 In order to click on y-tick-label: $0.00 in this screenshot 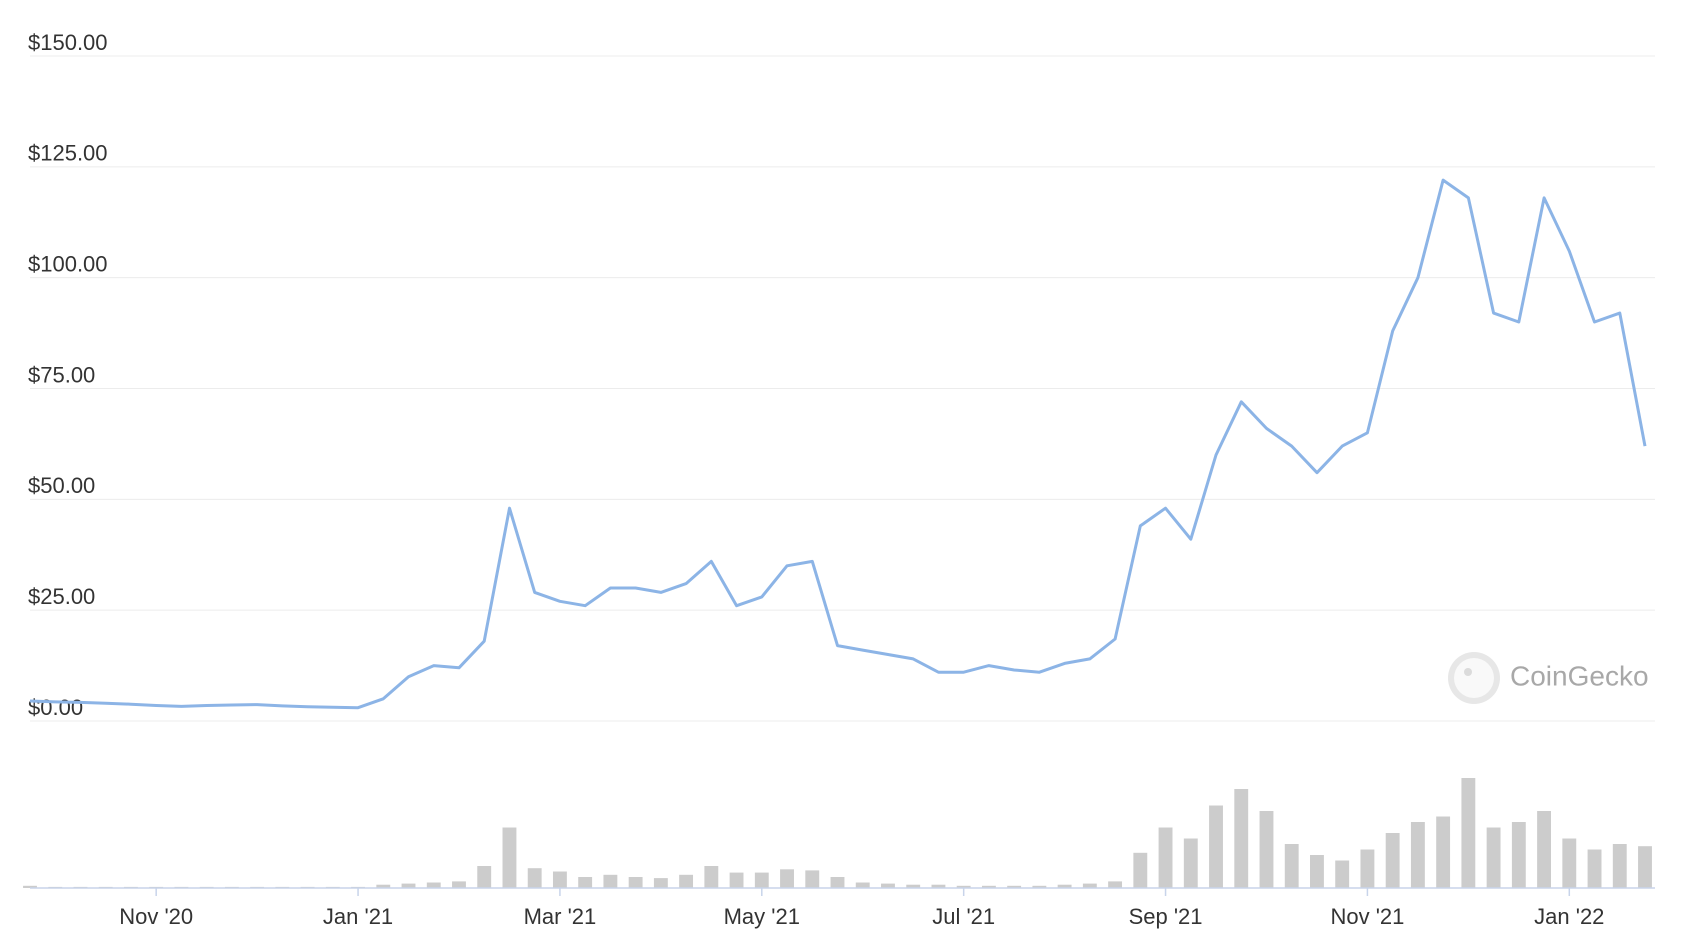, I will do `click(55, 707)`.